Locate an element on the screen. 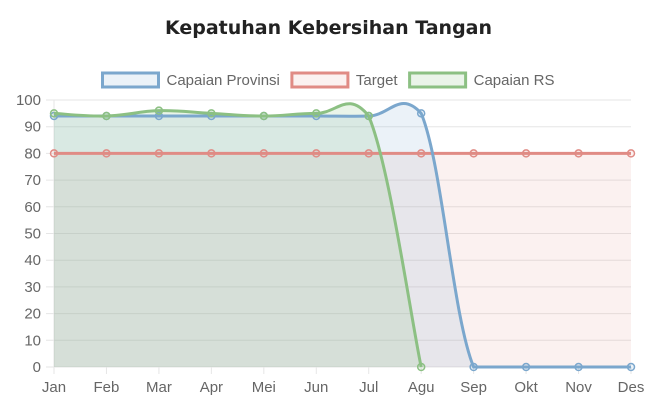 The height and width of the screenshot is (412, 657). legend-label: Capaian Provinsi is located at coordinates (223, 80).